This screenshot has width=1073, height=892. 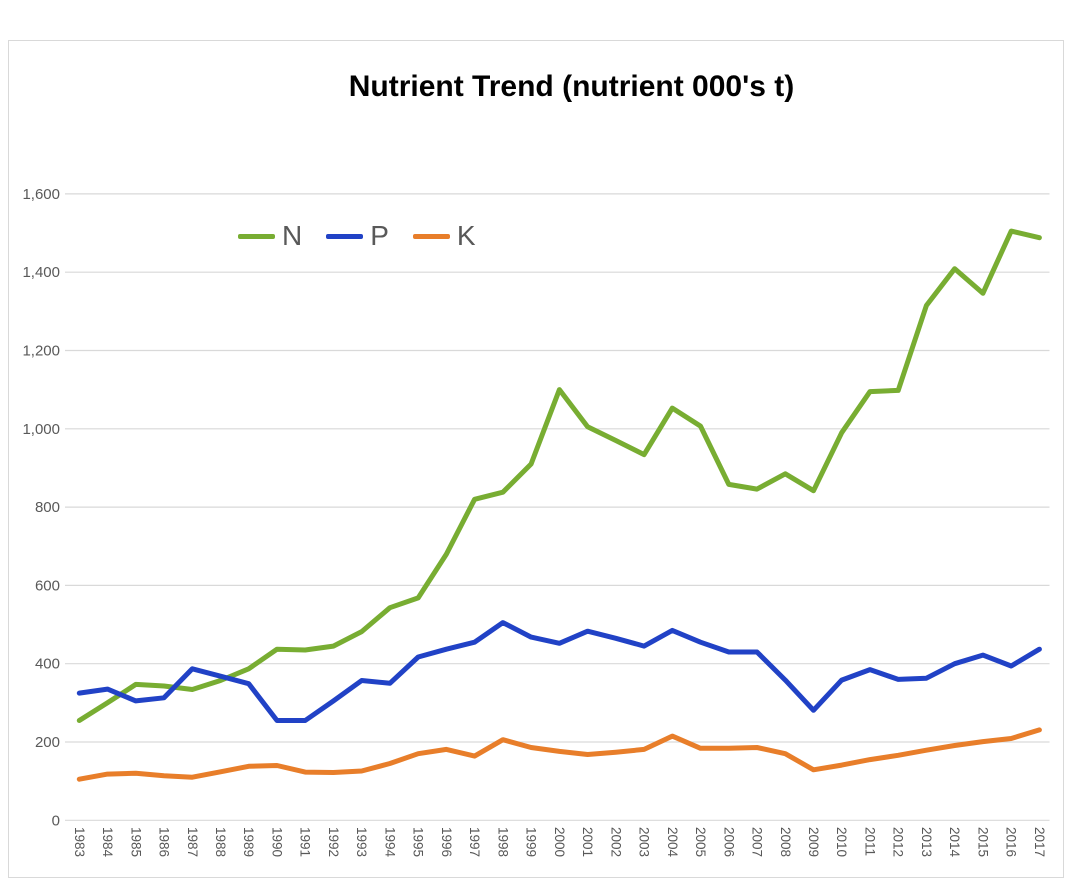 I want to click on x-tick-label-1989: 1989, so click(x=248, y=842).